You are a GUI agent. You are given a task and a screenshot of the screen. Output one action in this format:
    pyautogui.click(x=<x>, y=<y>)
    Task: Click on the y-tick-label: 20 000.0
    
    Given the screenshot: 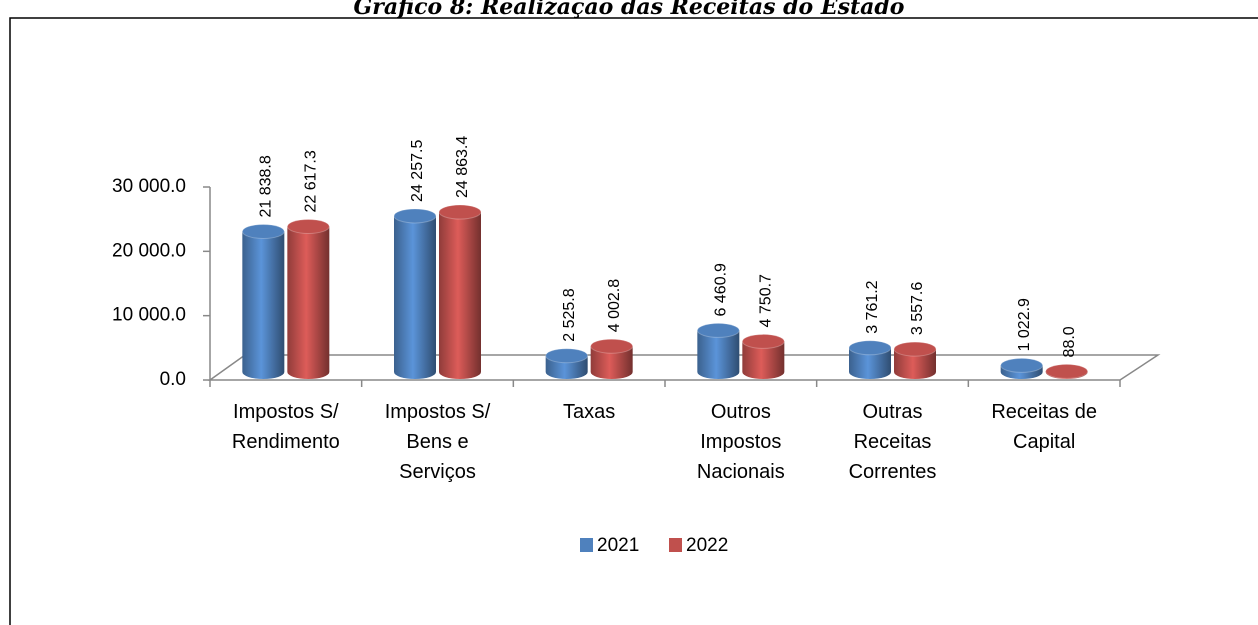 What is the action you would take?
    pyautogui.click(x=149, y=250)
    